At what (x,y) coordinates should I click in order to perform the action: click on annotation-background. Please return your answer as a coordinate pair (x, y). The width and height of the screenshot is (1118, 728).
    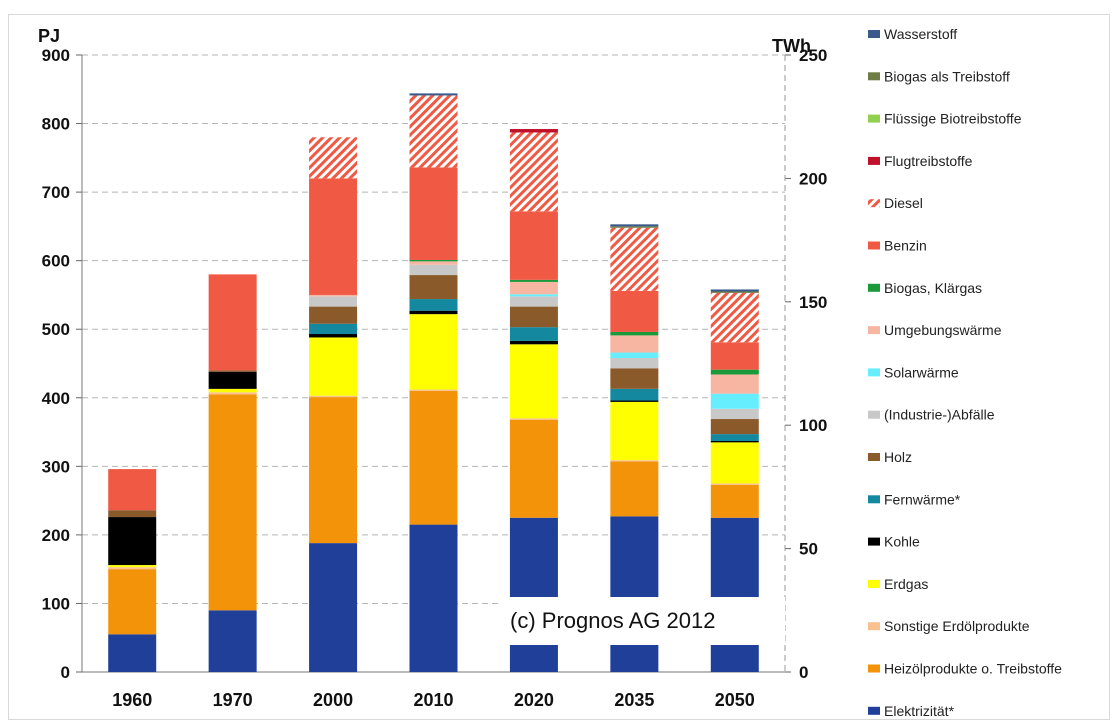
    Looking at the image, I should click on (642, 621).